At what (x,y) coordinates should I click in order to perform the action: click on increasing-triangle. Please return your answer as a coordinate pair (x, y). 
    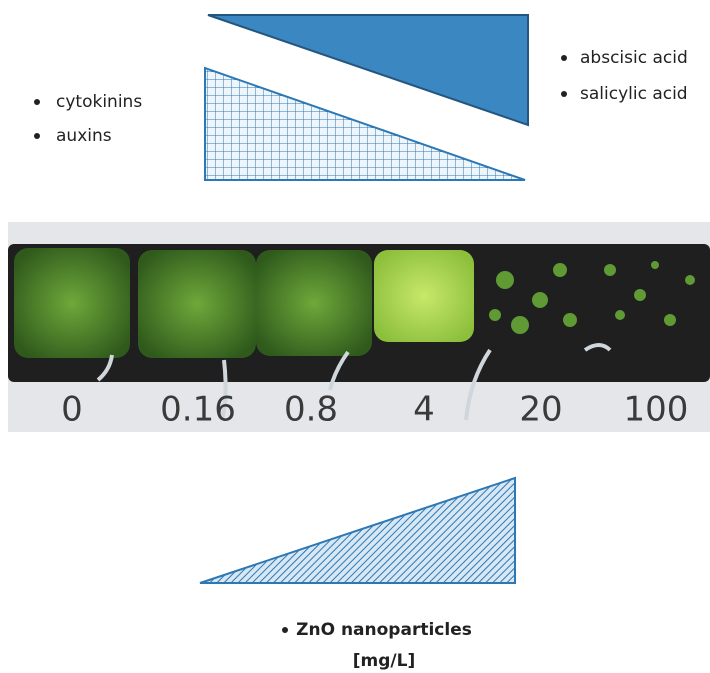
    Looking at the image, I should click on (357, 530).